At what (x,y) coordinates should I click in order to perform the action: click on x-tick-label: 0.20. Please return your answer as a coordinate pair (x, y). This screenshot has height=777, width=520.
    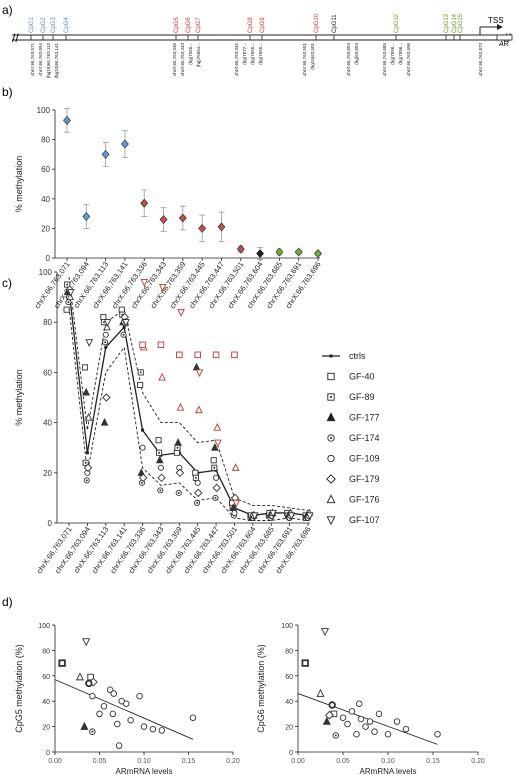
    Looking at the image, I should click on (478, 761).